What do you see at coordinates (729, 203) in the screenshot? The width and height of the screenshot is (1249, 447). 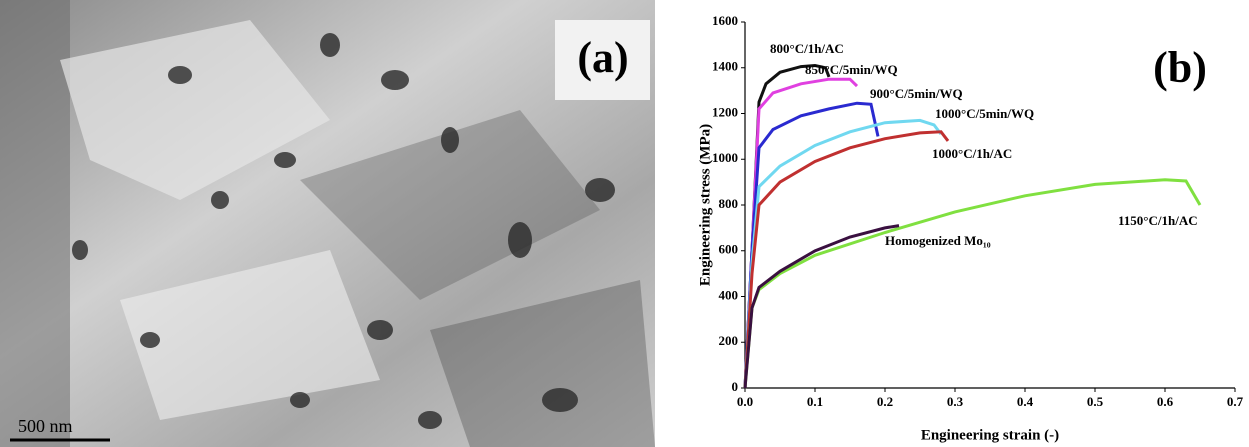 I see `y-tick-label: 800` at bounding box center [729, 203].